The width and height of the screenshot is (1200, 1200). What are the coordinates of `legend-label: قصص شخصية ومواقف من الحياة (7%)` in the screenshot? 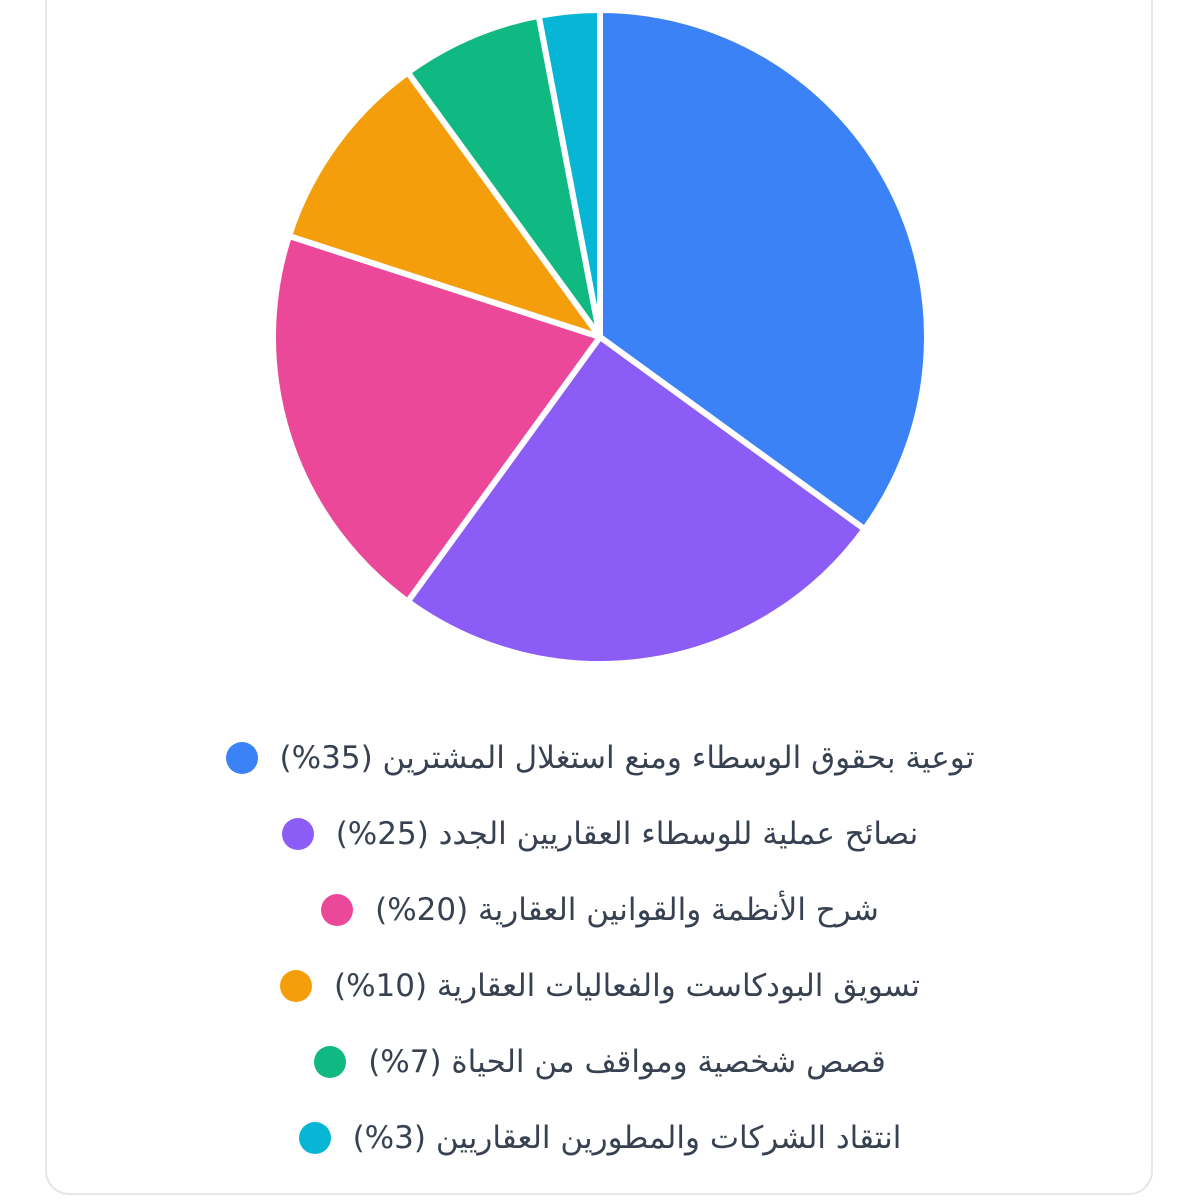 It's located at (627, 1062).